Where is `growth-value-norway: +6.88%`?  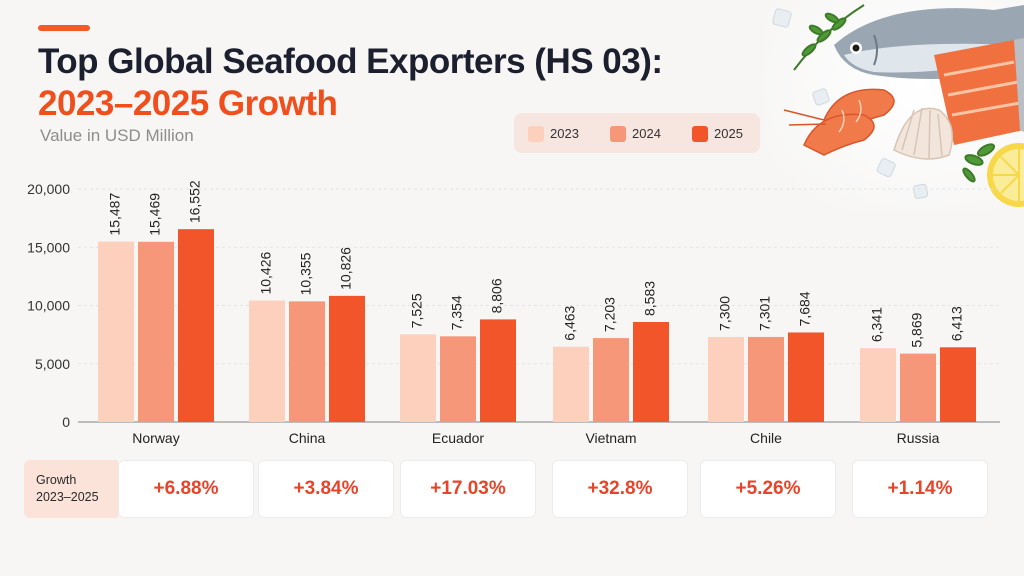 growth-value-norway: +6.88% is located at coordinates (186, 489).